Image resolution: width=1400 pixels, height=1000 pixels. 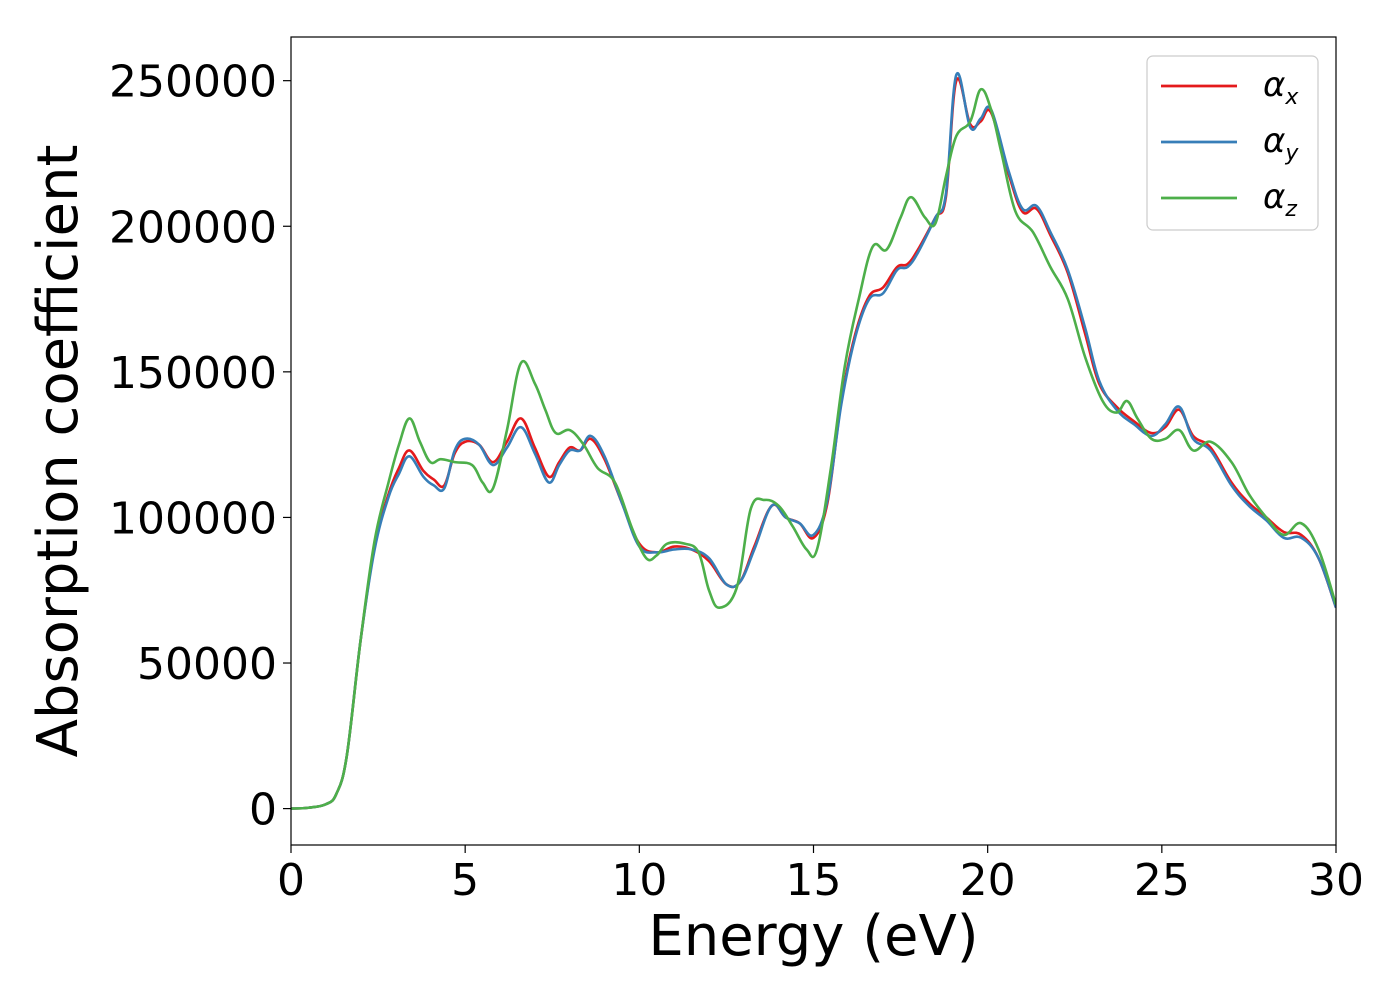 What do you see at coordinates (58, 451) in the screenshot?
I see `y-axis-title: Absorption coefficient` at bounding box center [58, 451].